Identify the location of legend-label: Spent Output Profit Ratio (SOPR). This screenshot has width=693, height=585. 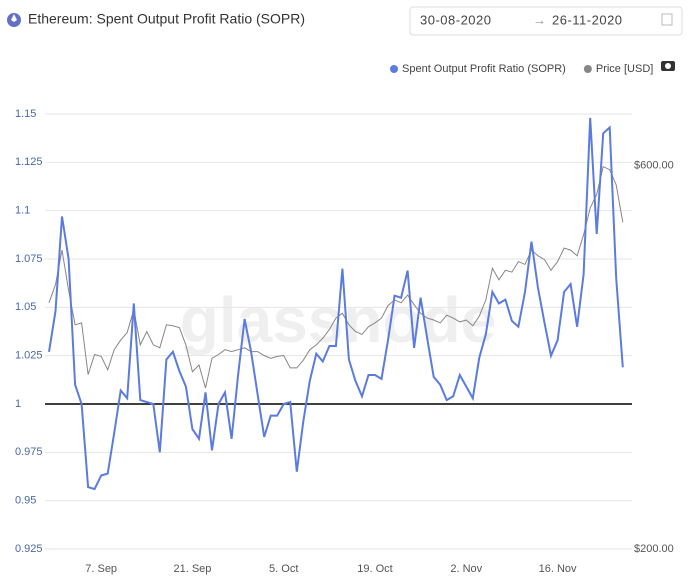
(484, 69).